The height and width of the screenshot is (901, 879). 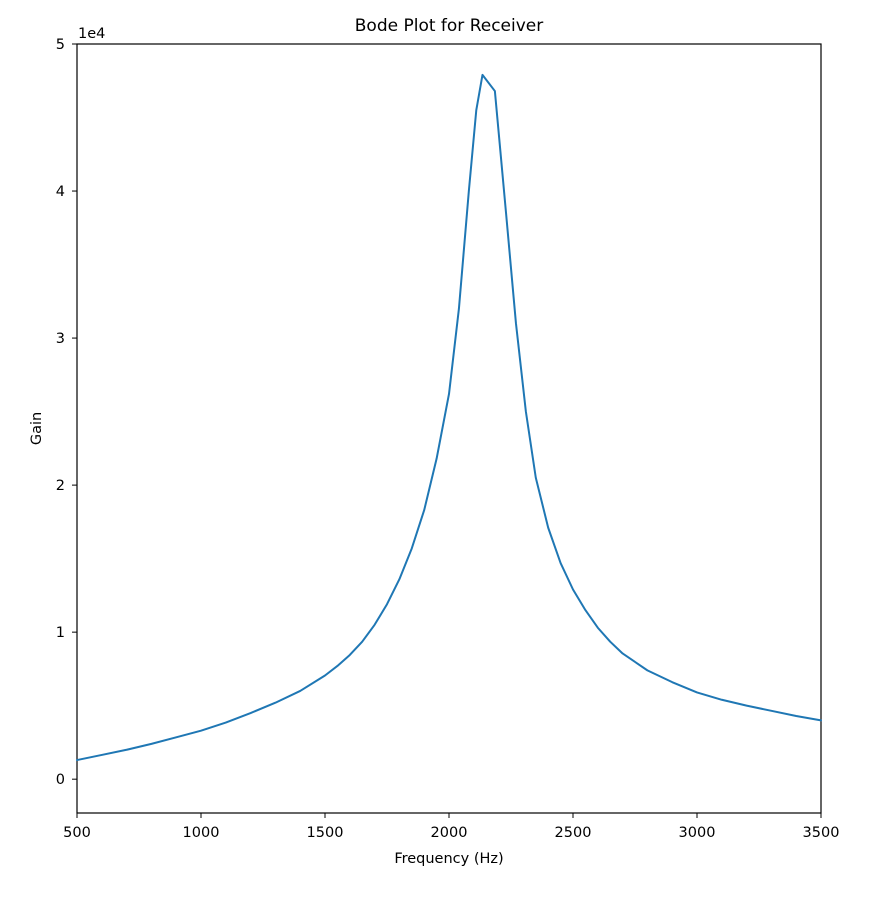 I want to click on y-axis-label: Gain, so click(x=37, y=428).